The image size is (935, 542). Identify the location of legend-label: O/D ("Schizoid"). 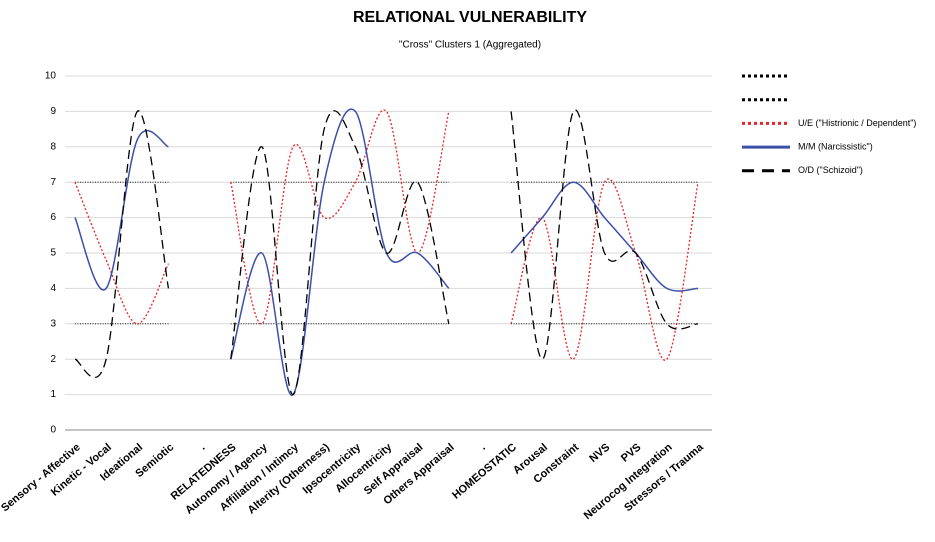
(830, 170).